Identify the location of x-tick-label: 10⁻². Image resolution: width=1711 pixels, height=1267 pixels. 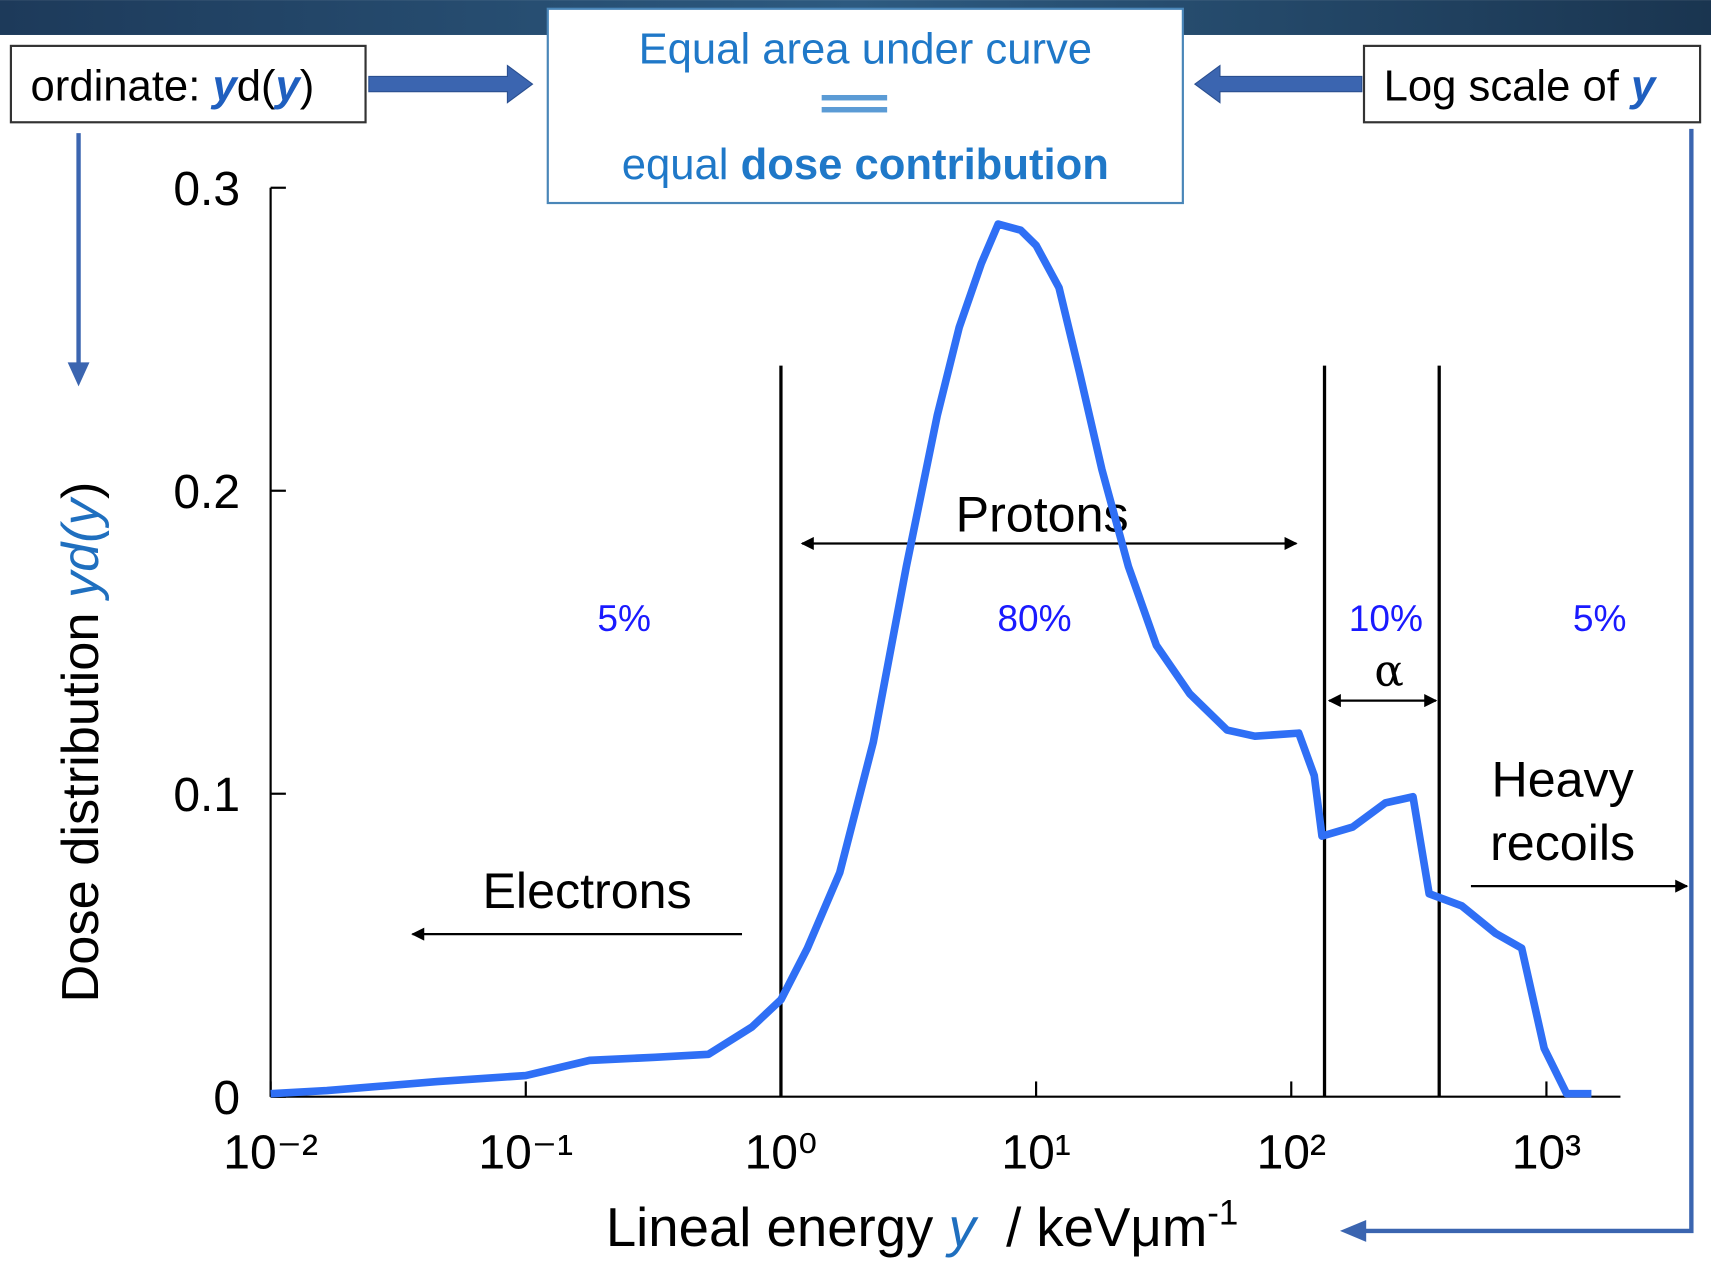
(270, 1153).